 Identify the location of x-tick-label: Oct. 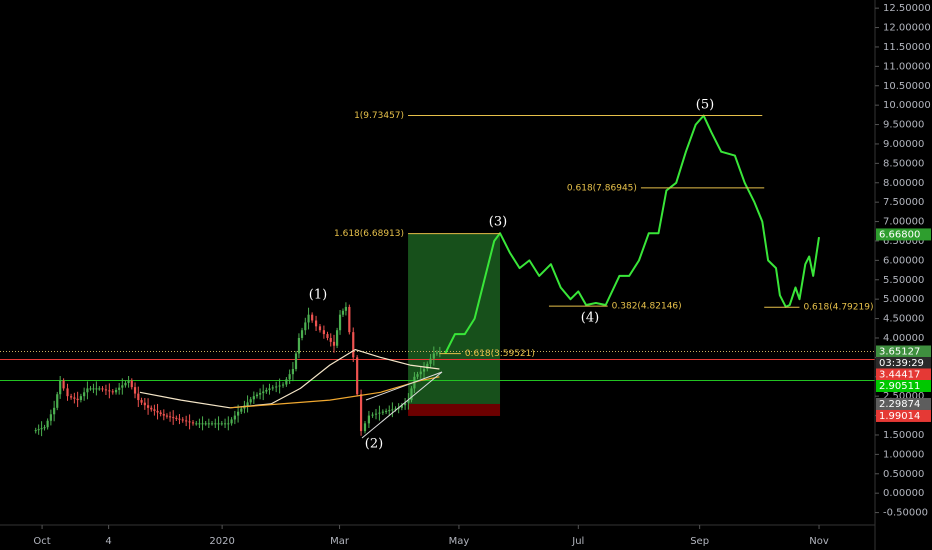
(41, 541).